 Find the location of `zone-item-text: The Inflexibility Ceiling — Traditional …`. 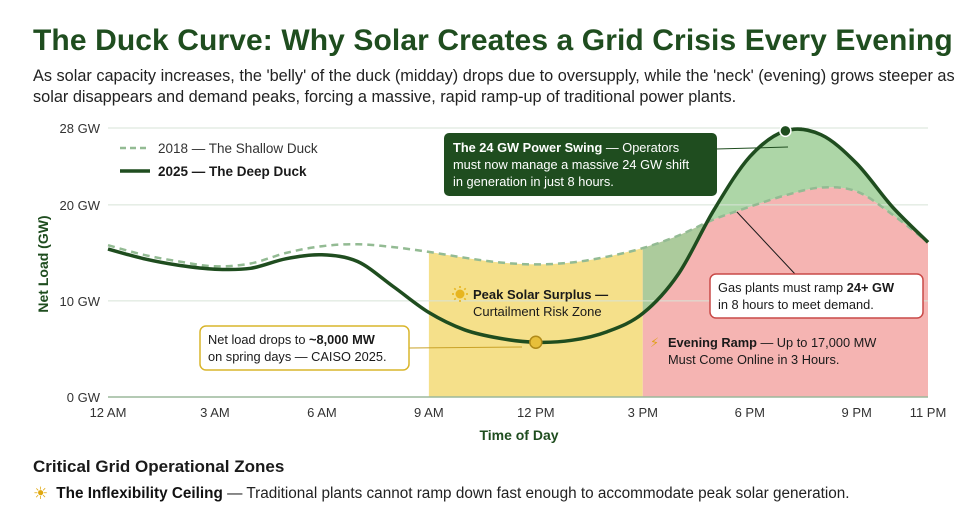

zone-item-text: The Inflexibility Ceiling — Traditional … is located at coordinates (453, 493).